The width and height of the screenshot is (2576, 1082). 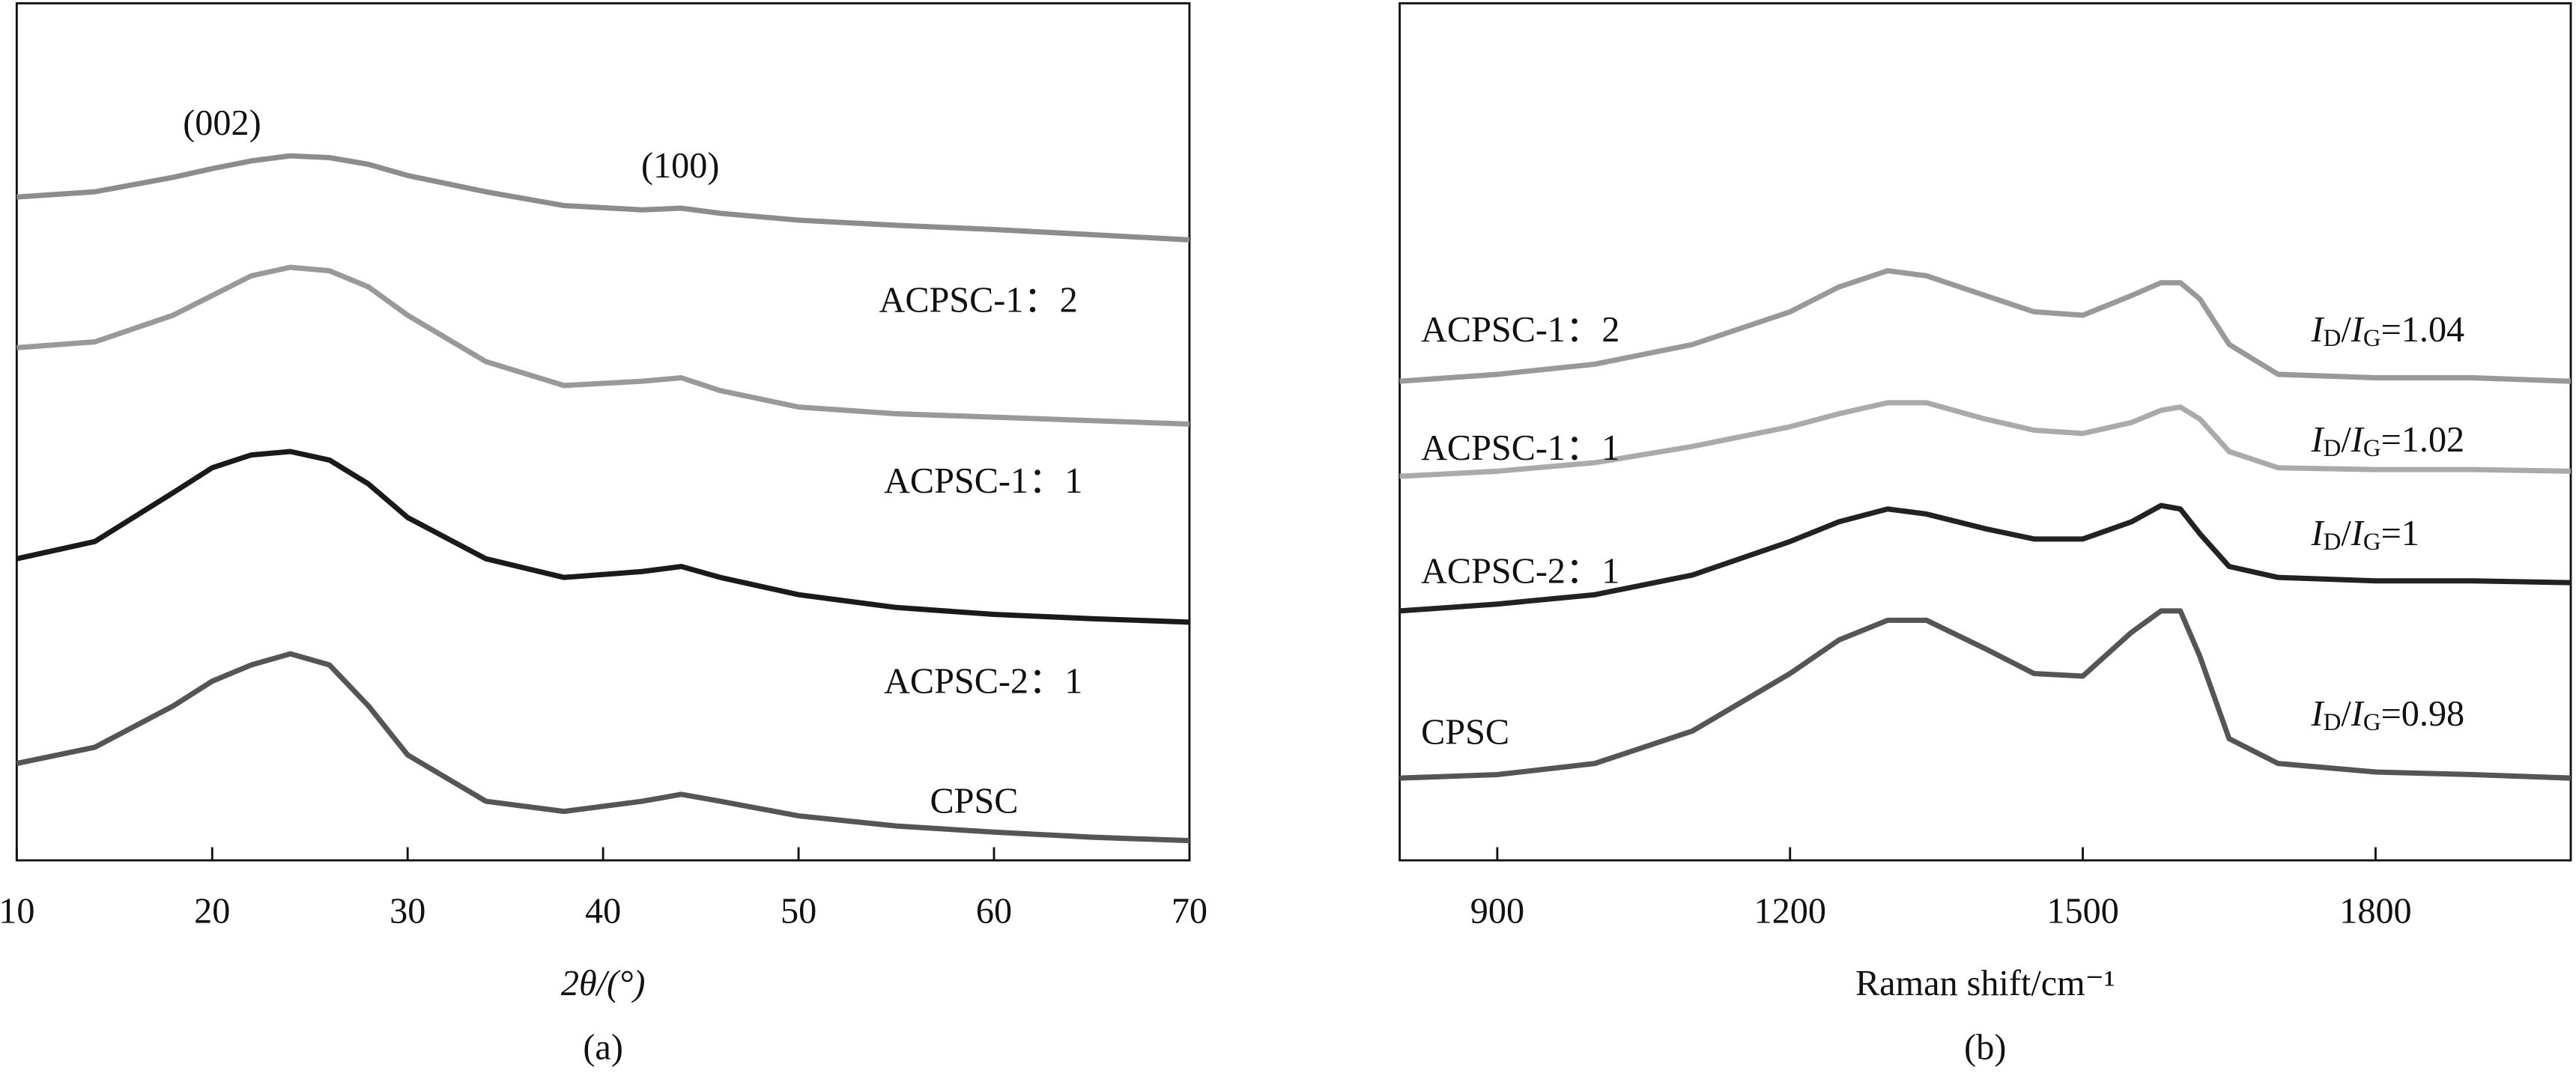 I want to click on x-tick-label: 50, so click(x=798, y=911).